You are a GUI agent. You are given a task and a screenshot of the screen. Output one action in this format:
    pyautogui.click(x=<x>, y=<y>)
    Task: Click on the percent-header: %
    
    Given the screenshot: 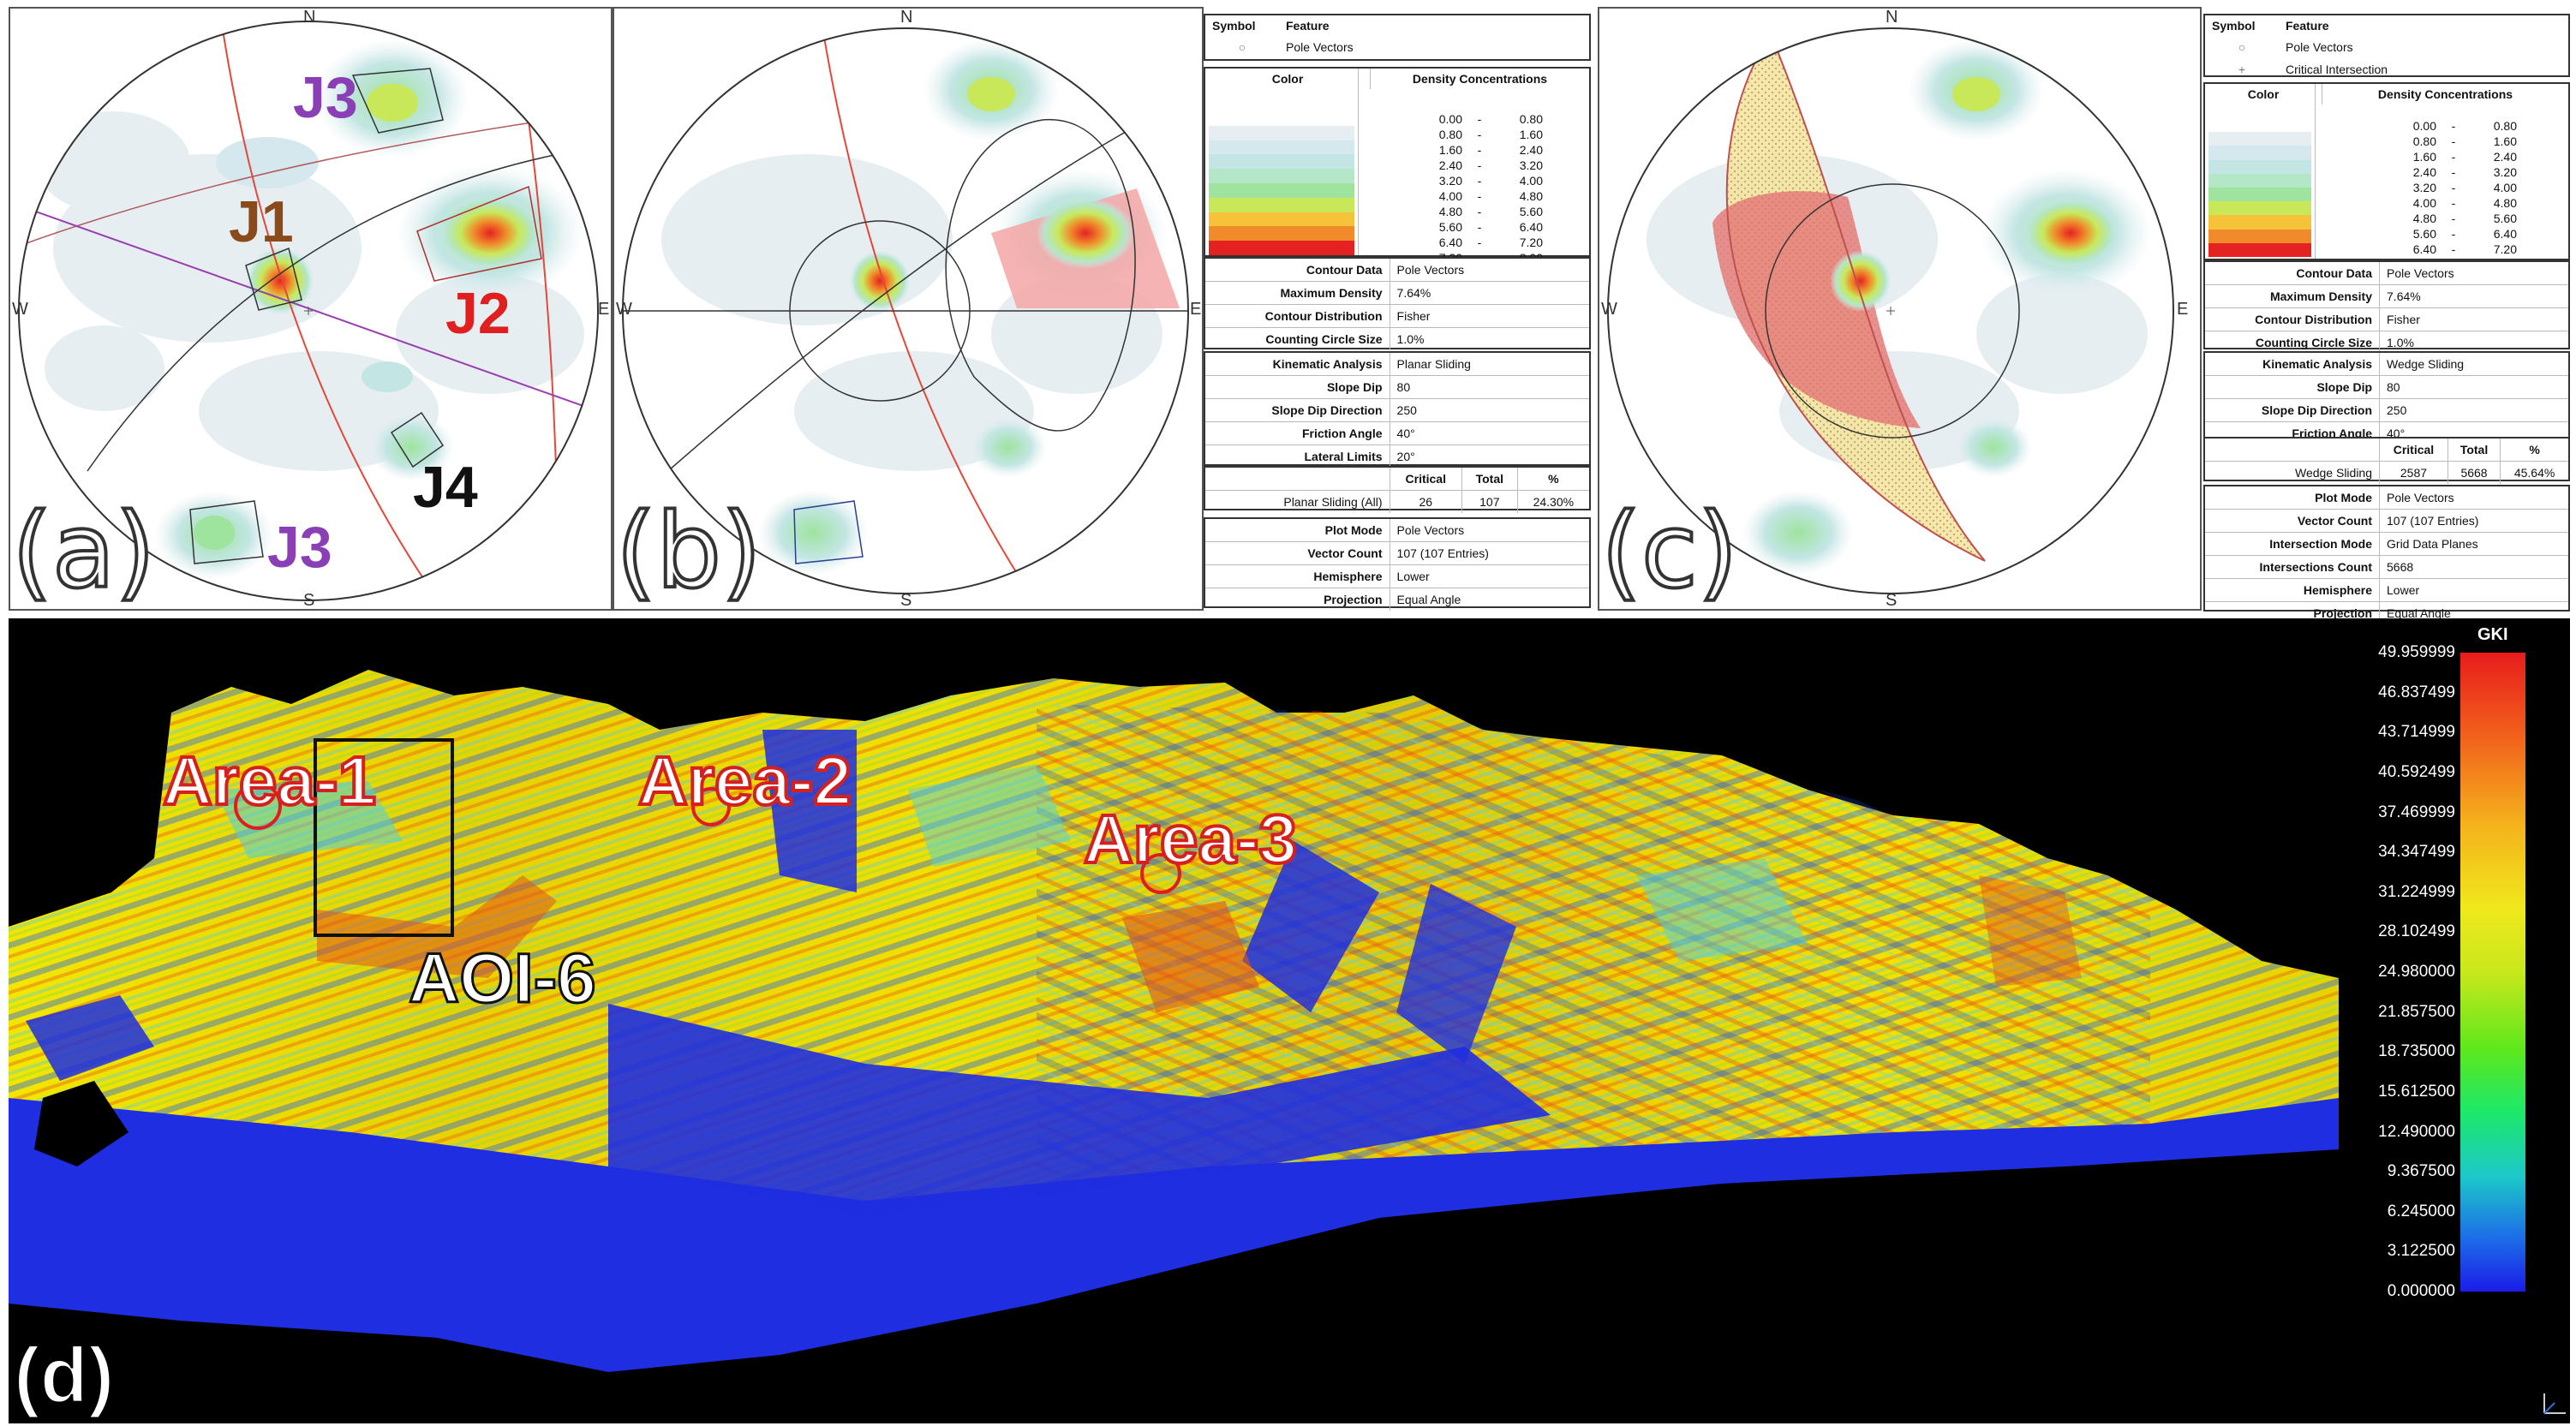 What is the action you would take?
    pyautogui.click(x=1553, y=479)
    